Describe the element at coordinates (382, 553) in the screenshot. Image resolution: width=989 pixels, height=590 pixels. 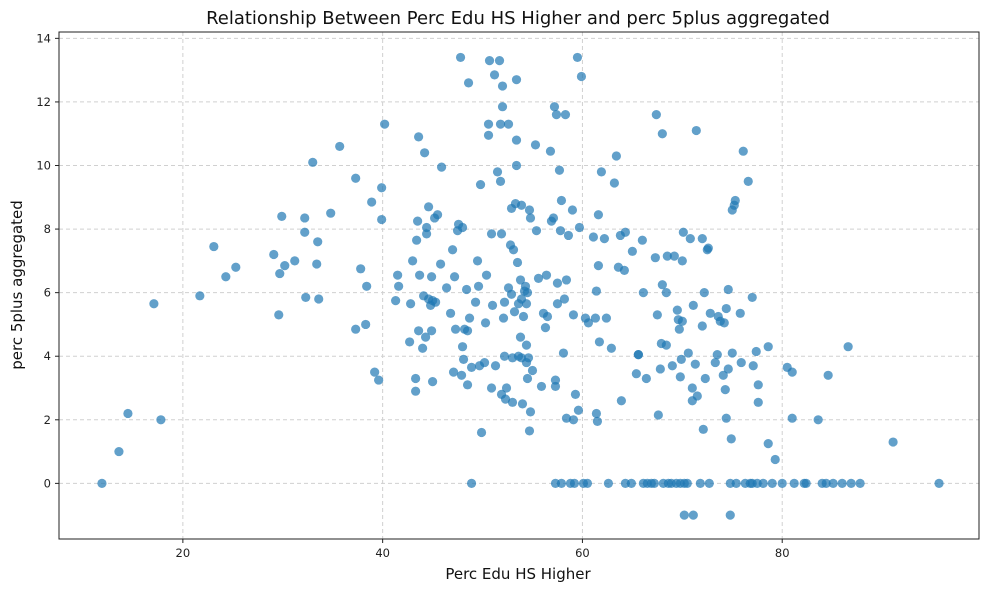
I see `x-tick-label: 40` at that location.